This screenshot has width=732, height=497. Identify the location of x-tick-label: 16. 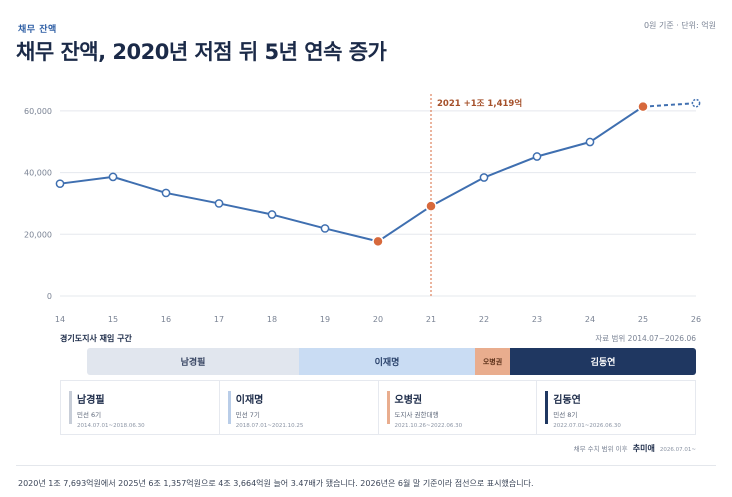
(166, 319).